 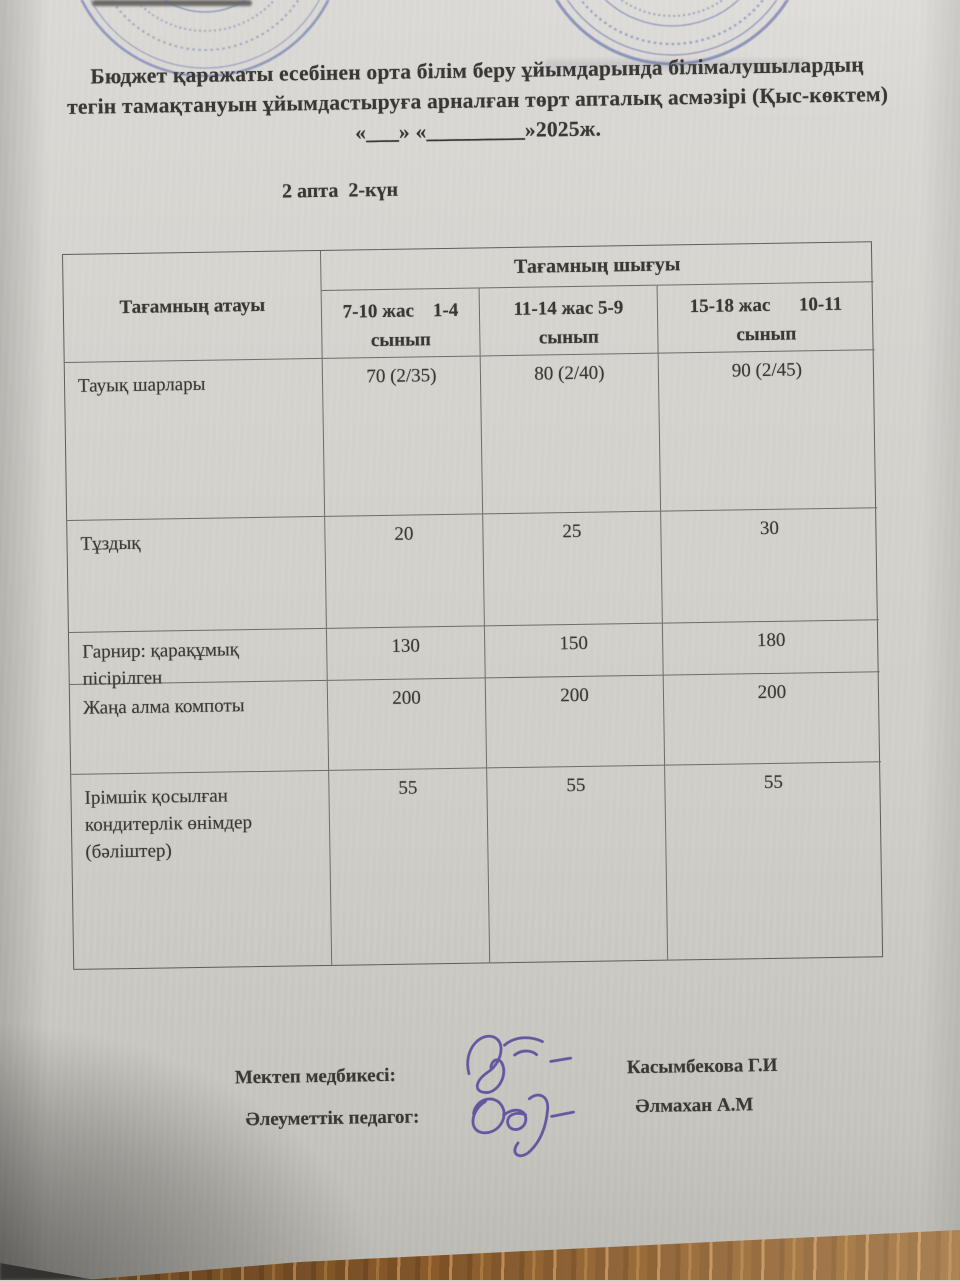 I want to click on signature-role-nurse: Мектеп медбикесі:, so click(x=315, y=1076).